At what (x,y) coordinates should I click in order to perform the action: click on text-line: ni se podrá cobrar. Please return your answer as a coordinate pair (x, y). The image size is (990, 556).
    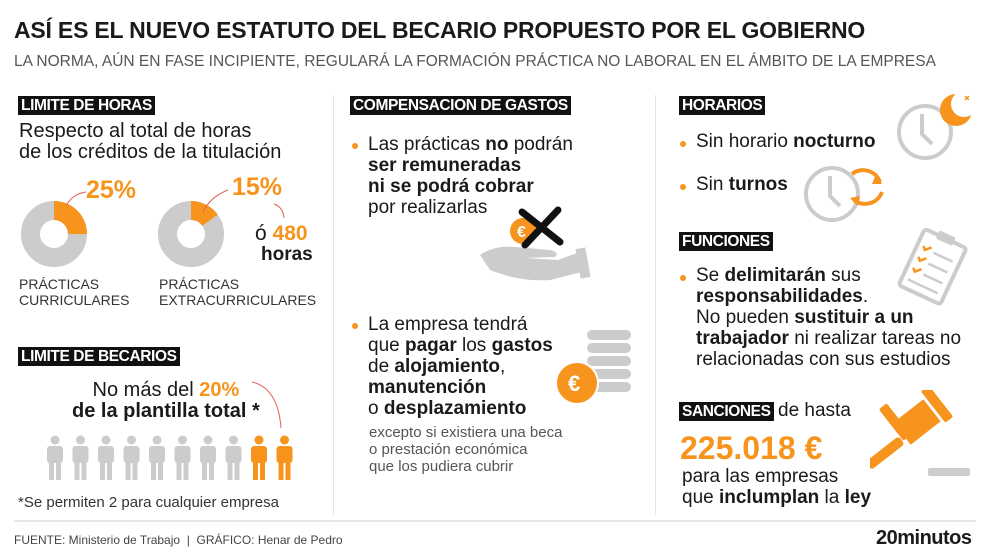
    Looking at the image, I should click on (470, 186).